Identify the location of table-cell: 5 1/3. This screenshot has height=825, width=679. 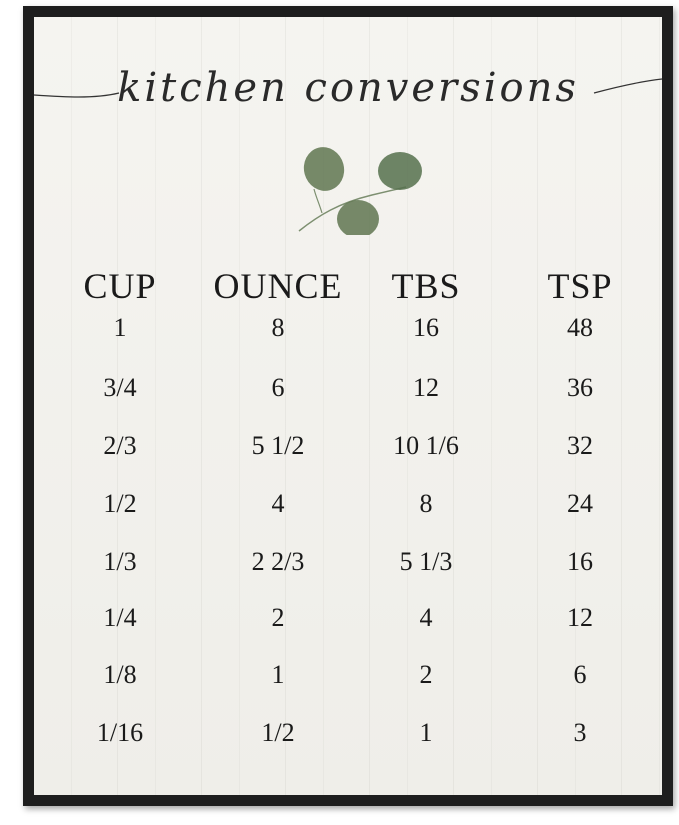
(426, 561).